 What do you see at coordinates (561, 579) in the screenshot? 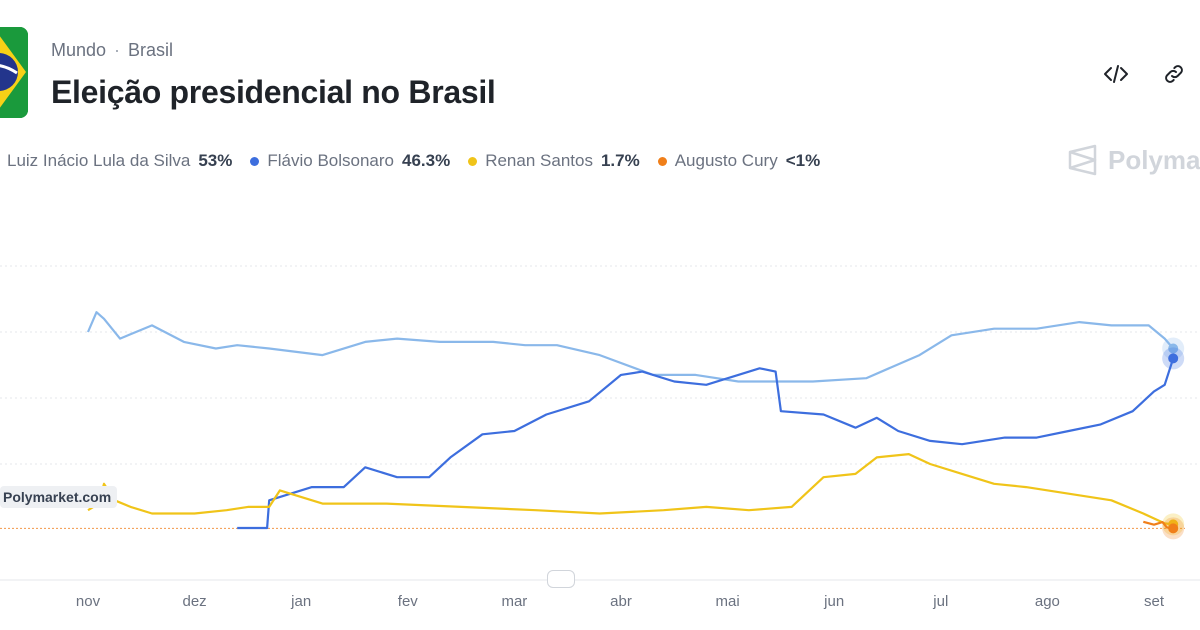
I see `range-slider-handle` at bounding box center [561, 579].